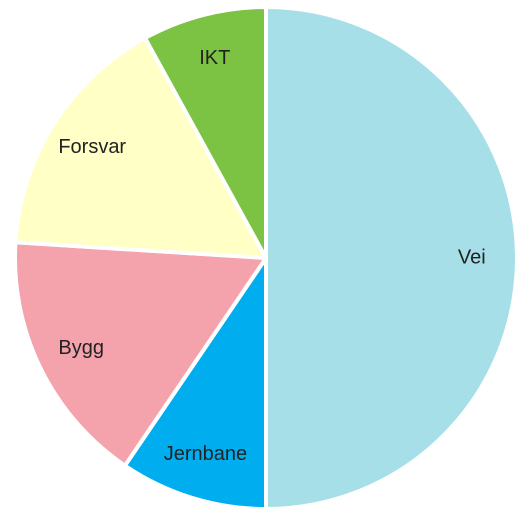 The width and height of the screenshot is (521, 509). I want to click on slice-label: Jernbane, so click(205, 454).